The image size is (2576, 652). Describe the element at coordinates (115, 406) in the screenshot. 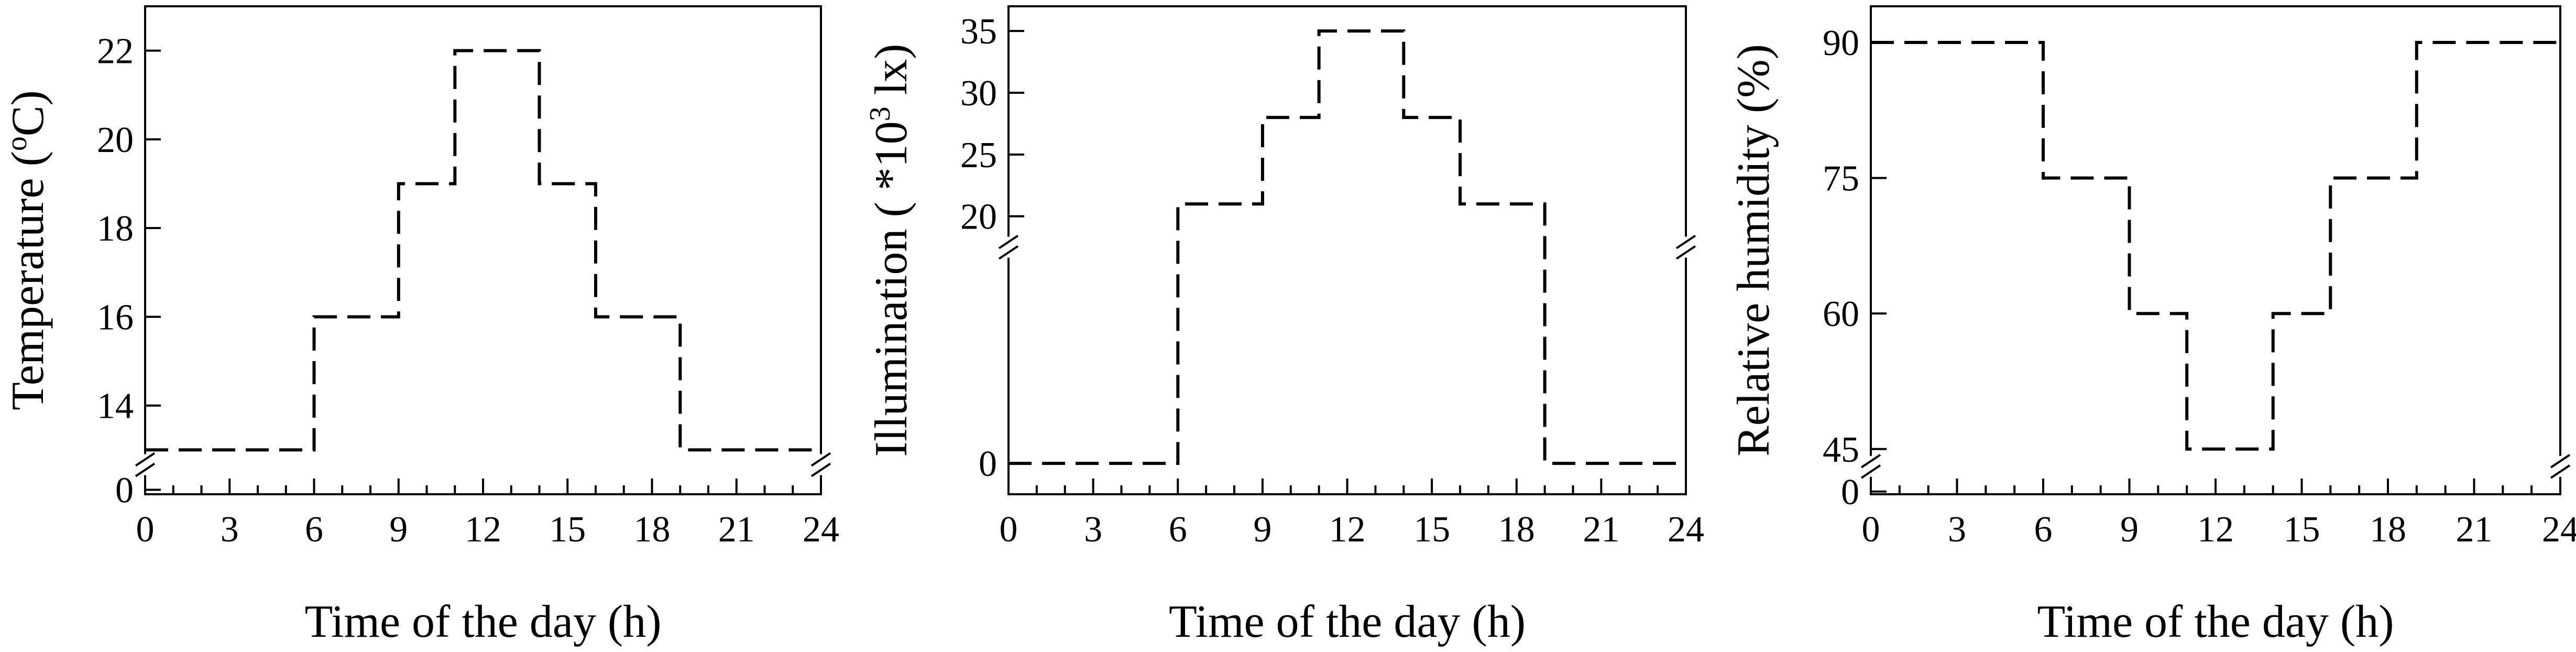

I see `y-tick-label: 14` at that location.